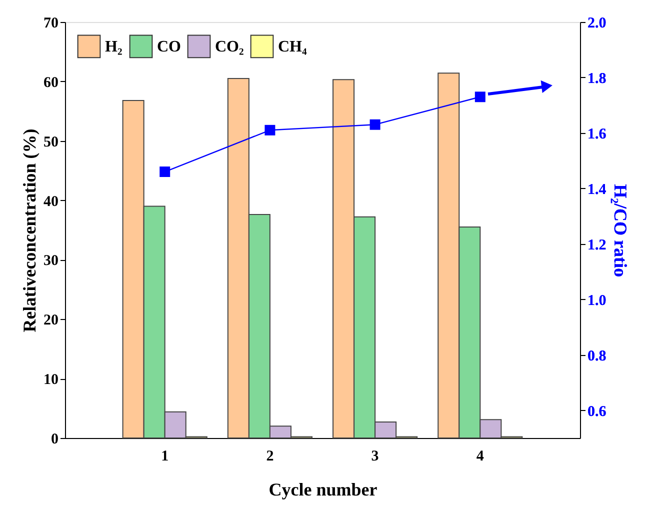 Image resolution: width=649 pixels, height=505 pixels. I want to click on y-tick-label: 40, so click(51, 202).